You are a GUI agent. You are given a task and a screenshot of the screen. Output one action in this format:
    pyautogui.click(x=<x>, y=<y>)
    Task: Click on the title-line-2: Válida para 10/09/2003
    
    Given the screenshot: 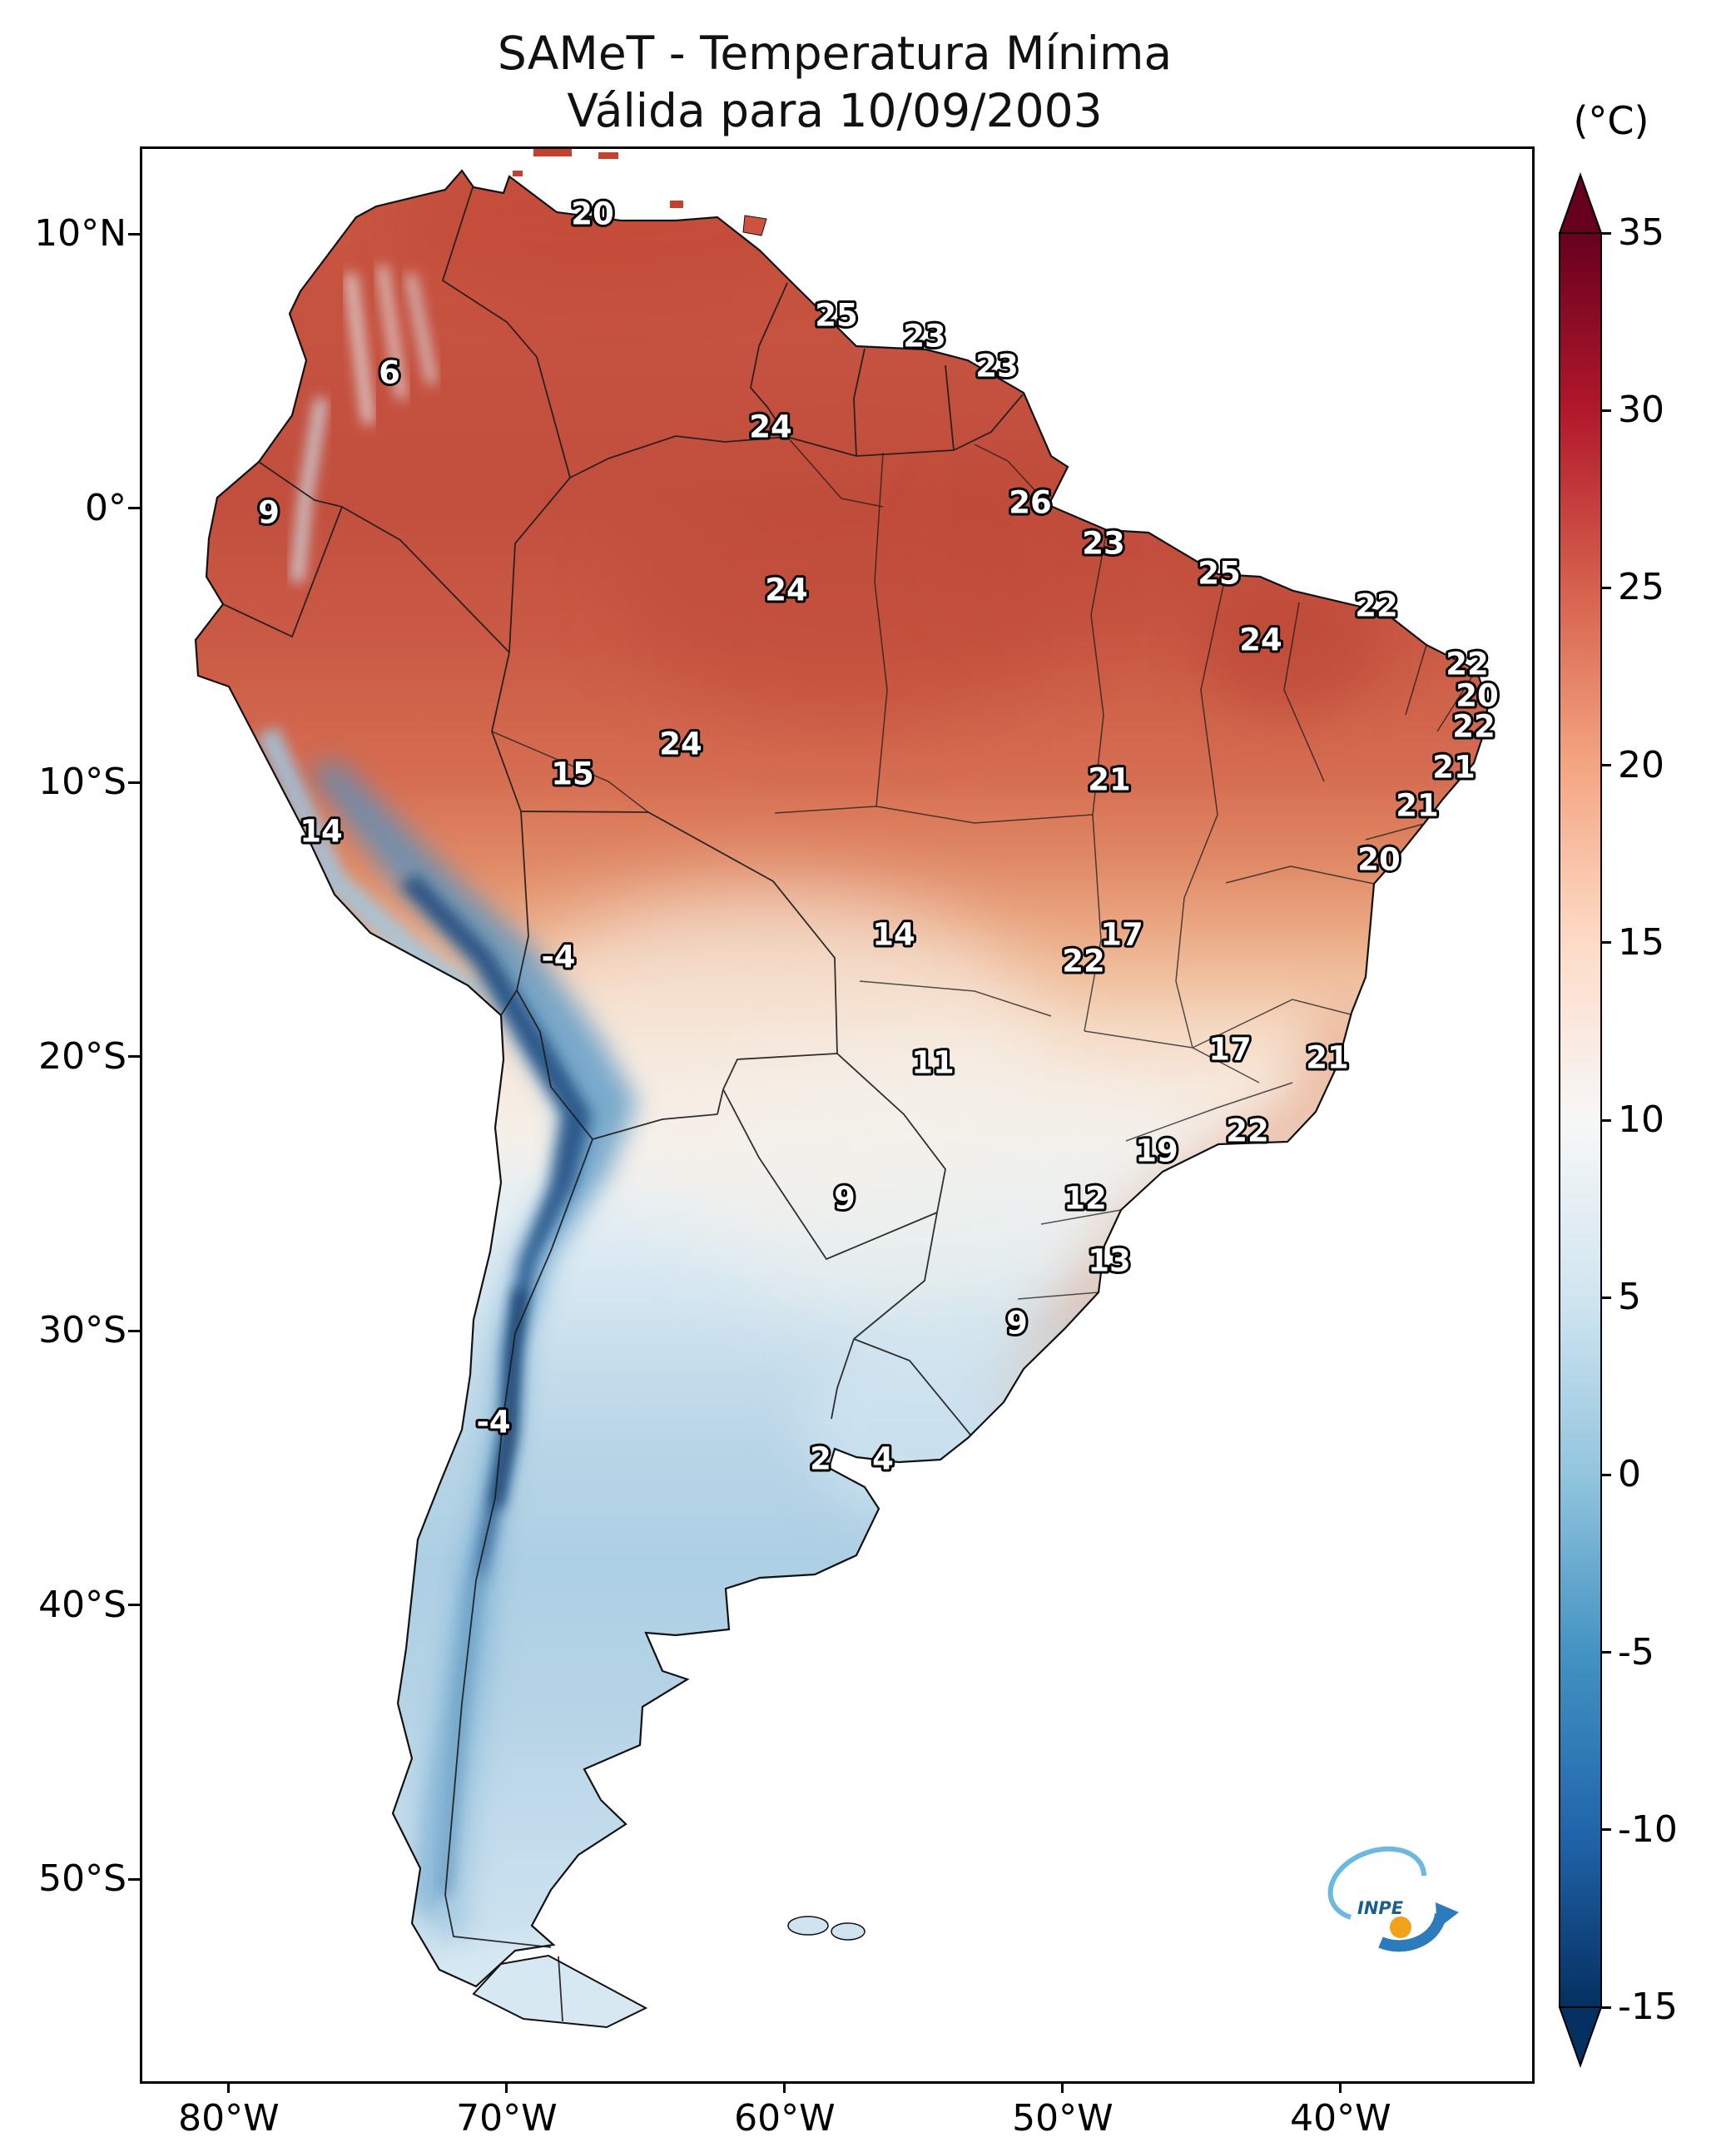 What is the action you would take?
    pyautogui.click(x=835, y=110)
    